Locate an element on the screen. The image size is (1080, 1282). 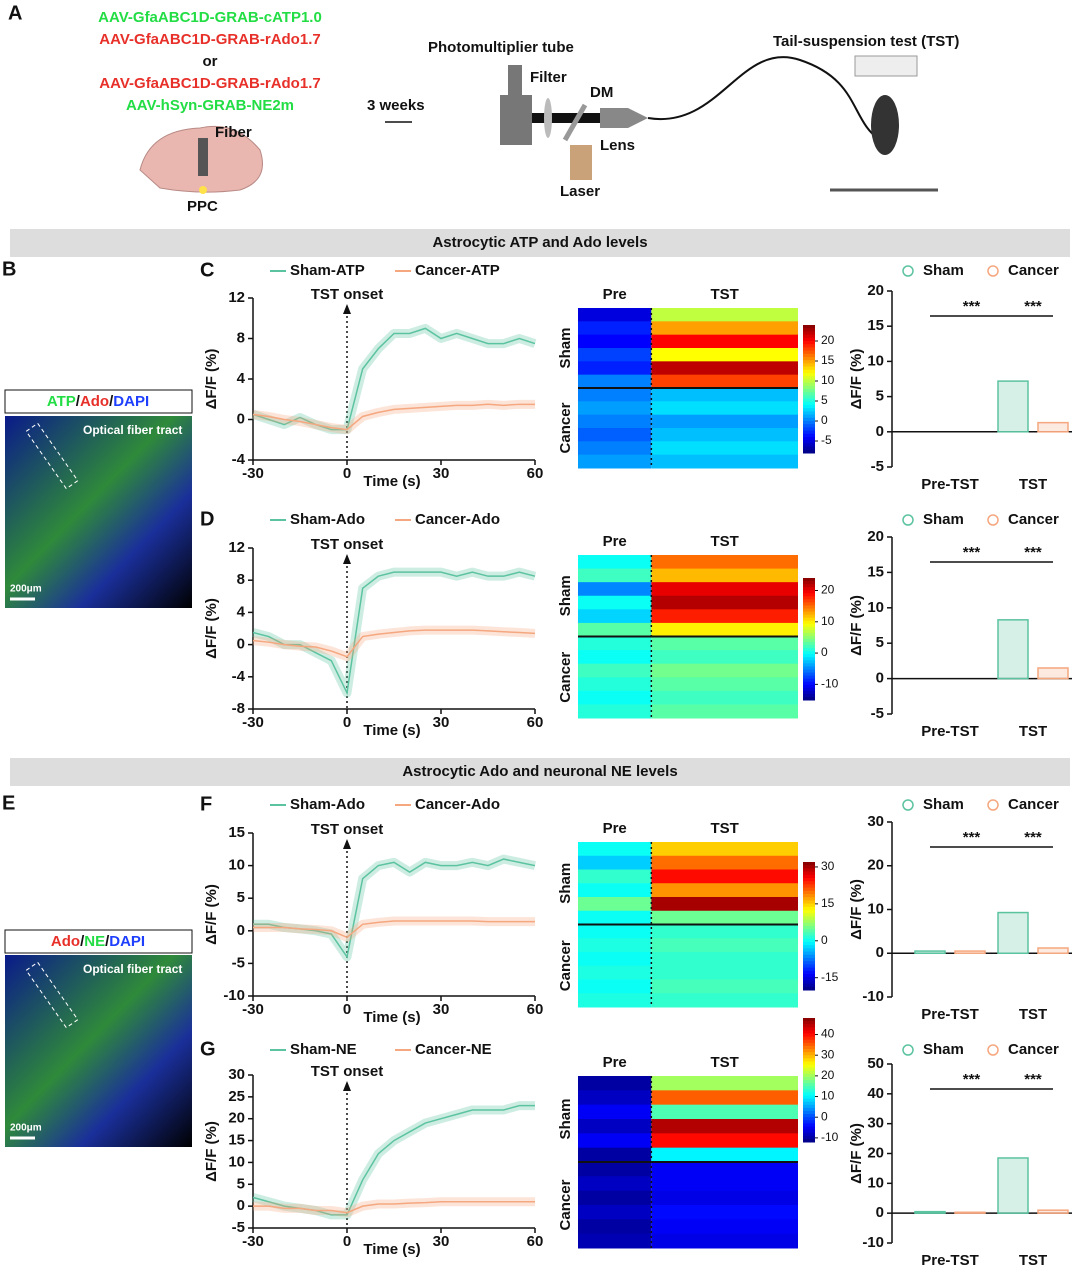
legend-label: Cancer-Ado is located at coordinates (457, 519).